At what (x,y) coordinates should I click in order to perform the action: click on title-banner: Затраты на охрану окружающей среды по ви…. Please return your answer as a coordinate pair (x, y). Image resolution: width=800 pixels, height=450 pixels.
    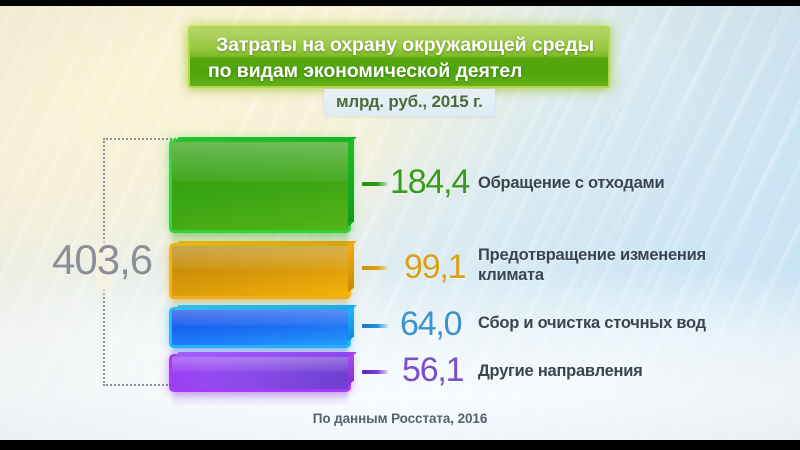
    Looking at the image, I should click on (399, 57).